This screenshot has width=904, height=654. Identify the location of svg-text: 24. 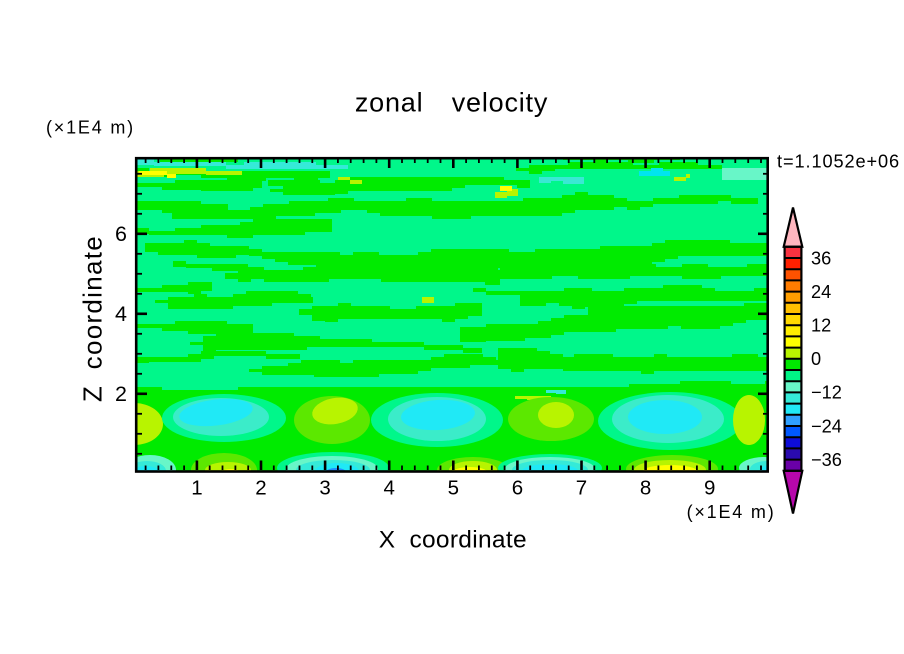
(821, 292).